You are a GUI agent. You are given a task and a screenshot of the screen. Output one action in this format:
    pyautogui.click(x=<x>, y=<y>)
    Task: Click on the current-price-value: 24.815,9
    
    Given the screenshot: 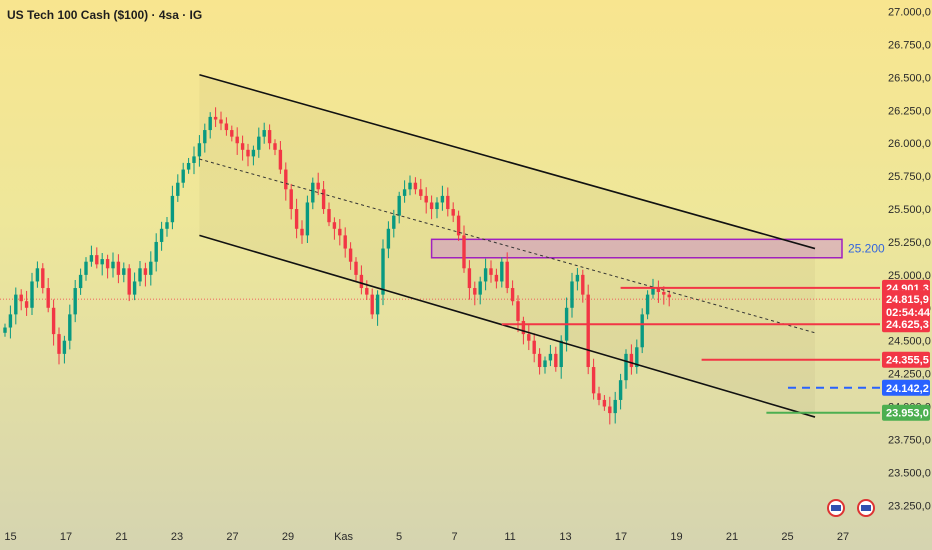 What is the action you would take?
    pyautogui.click(x=907, y=300)
    